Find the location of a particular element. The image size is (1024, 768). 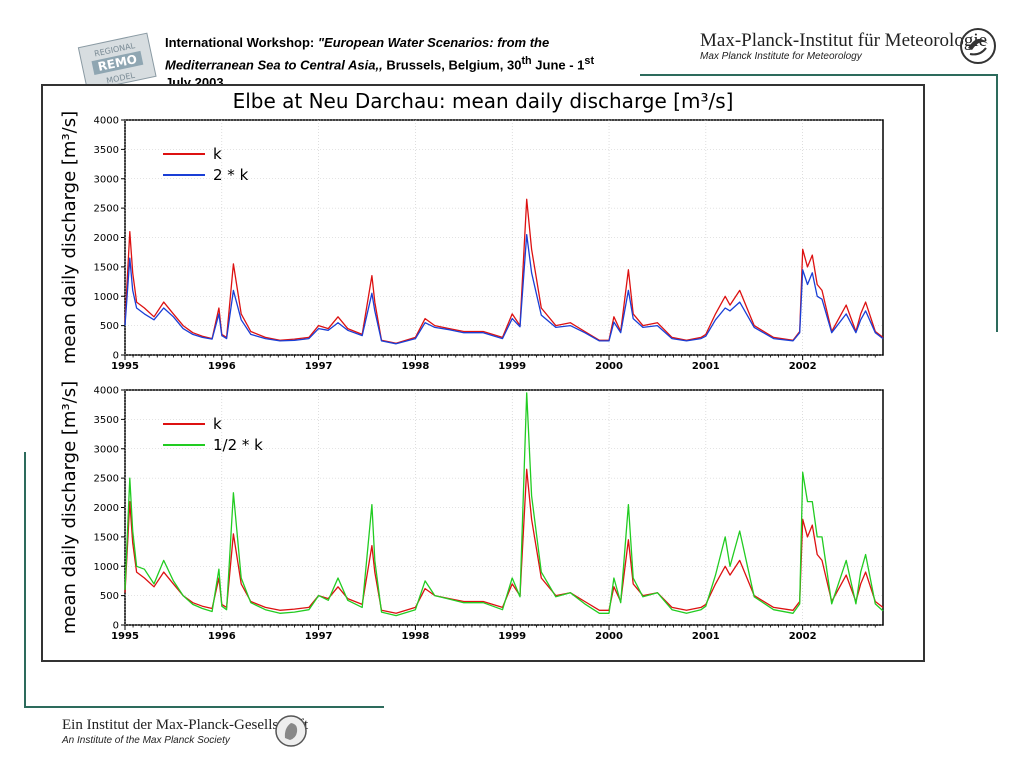

workshop-sup-th: th is located at coordinates (526, 61).